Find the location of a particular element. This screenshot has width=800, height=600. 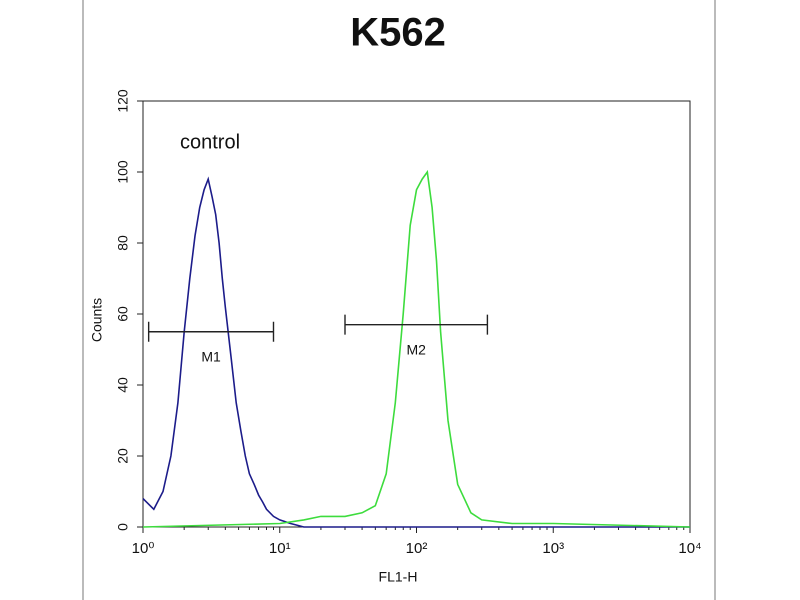

y-tick-label: 60 is located at coordinates (123, 314).